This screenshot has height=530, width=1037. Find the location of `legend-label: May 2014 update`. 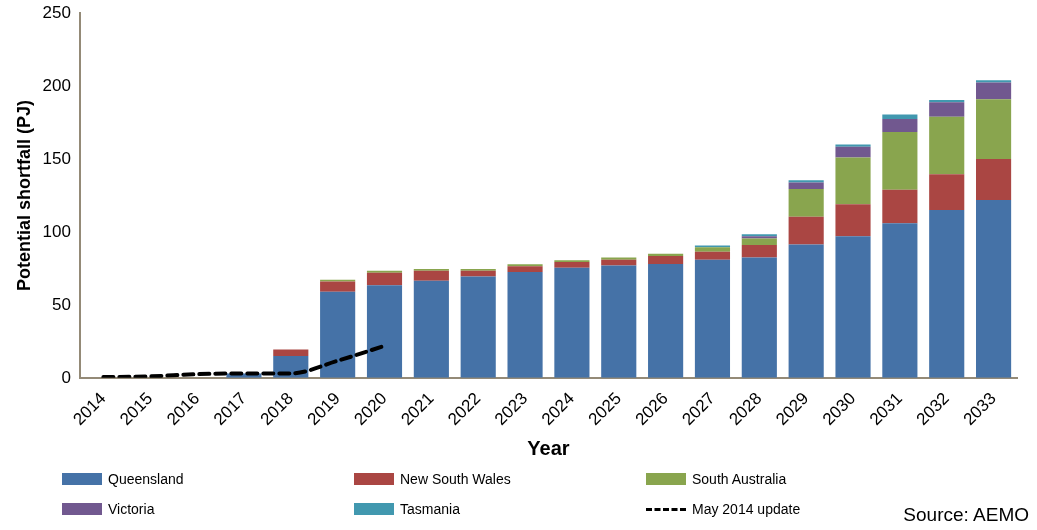

legend-label: May 2014 update is located at coordinates (746, 509).